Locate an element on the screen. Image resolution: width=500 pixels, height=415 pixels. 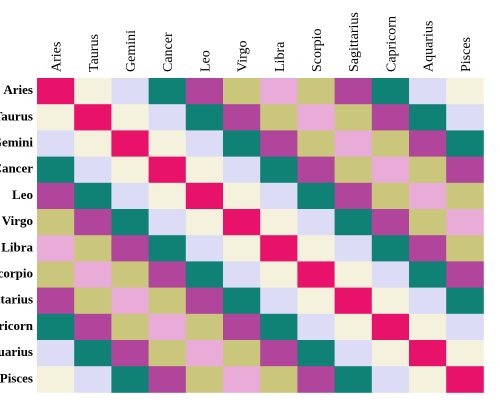
column-label: Sagittarius is located at coordinates (354, 42).